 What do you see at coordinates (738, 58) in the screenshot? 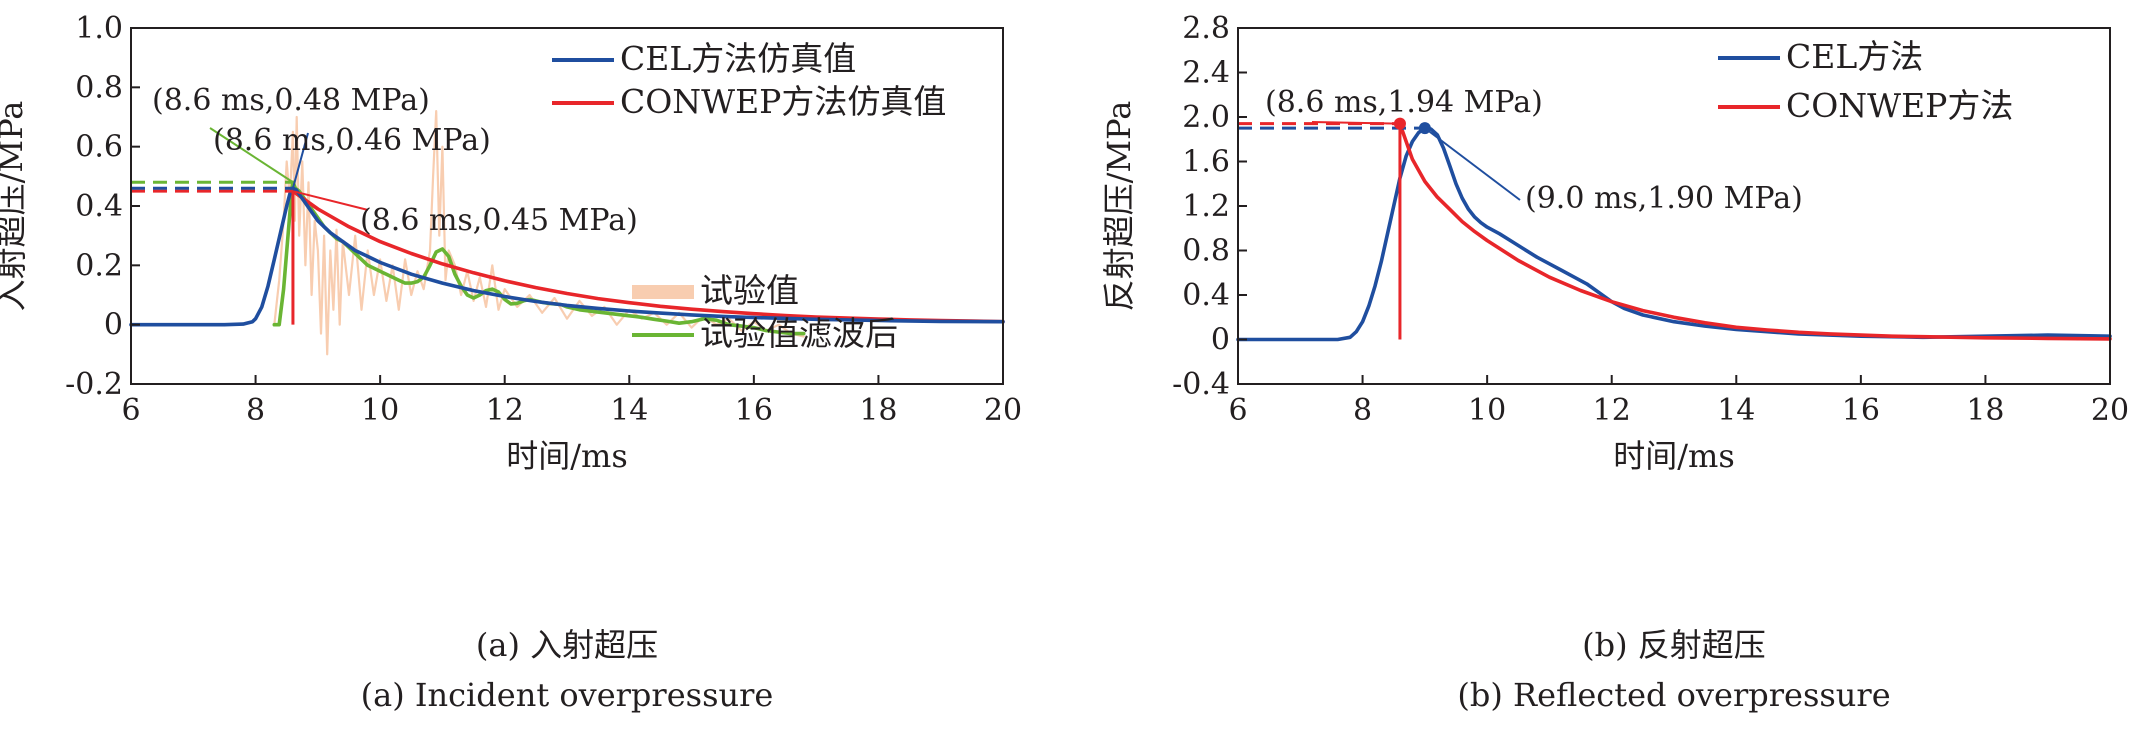
I see `legend-label: CEL方法仿真值` at bounding box center [738, 58].